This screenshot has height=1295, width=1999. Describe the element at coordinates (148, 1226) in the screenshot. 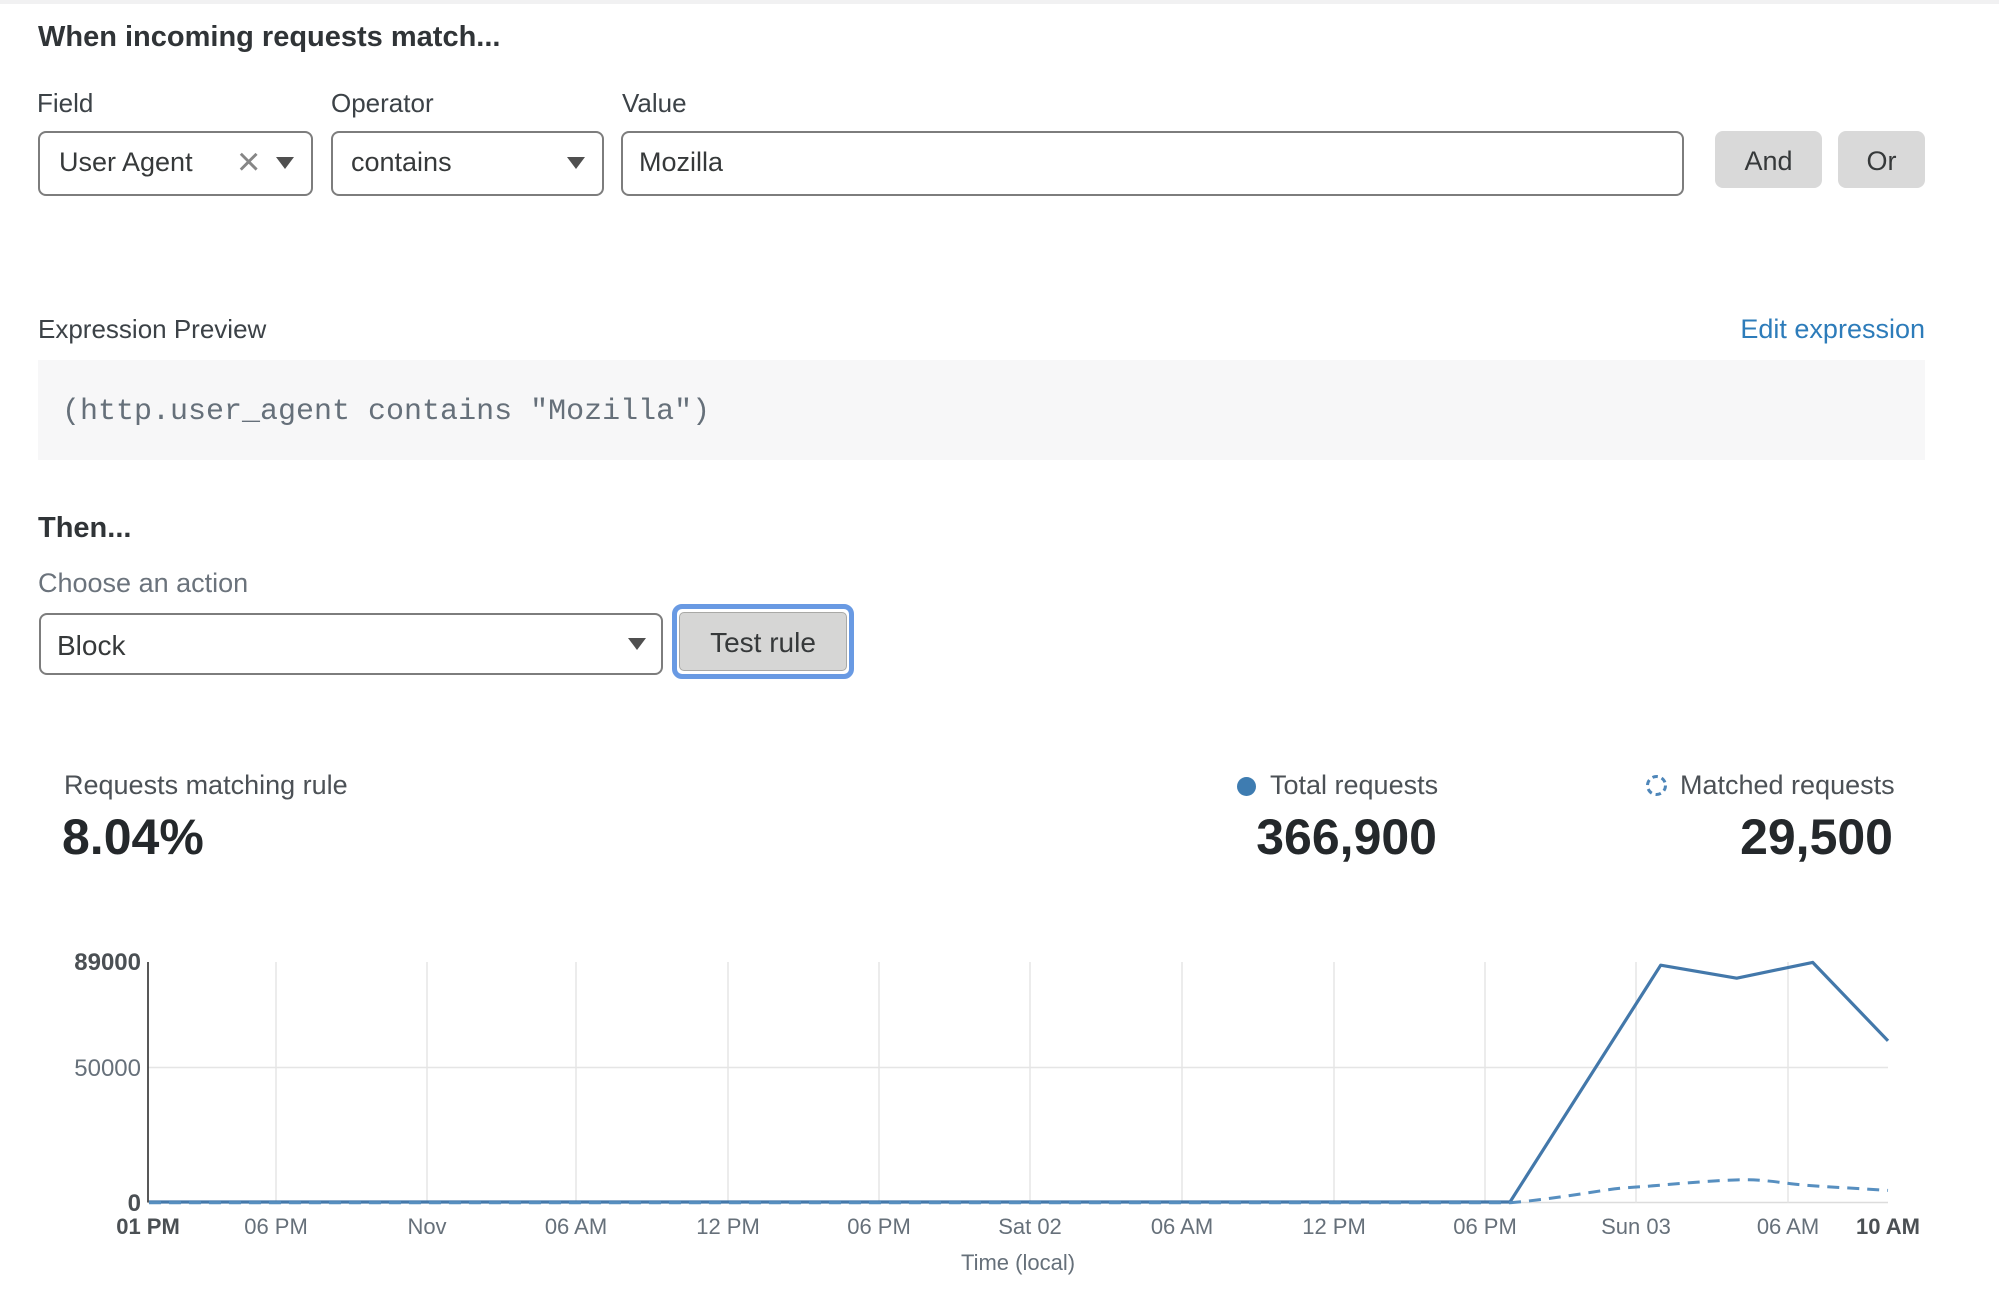

I see `svg-text: 01 PM` at that location.